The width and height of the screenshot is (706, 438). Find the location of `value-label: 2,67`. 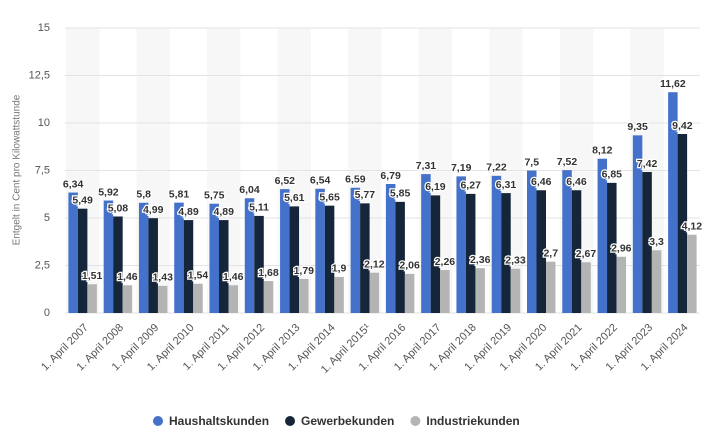

value-label: 2,67 is located at coordinates (586, 254).